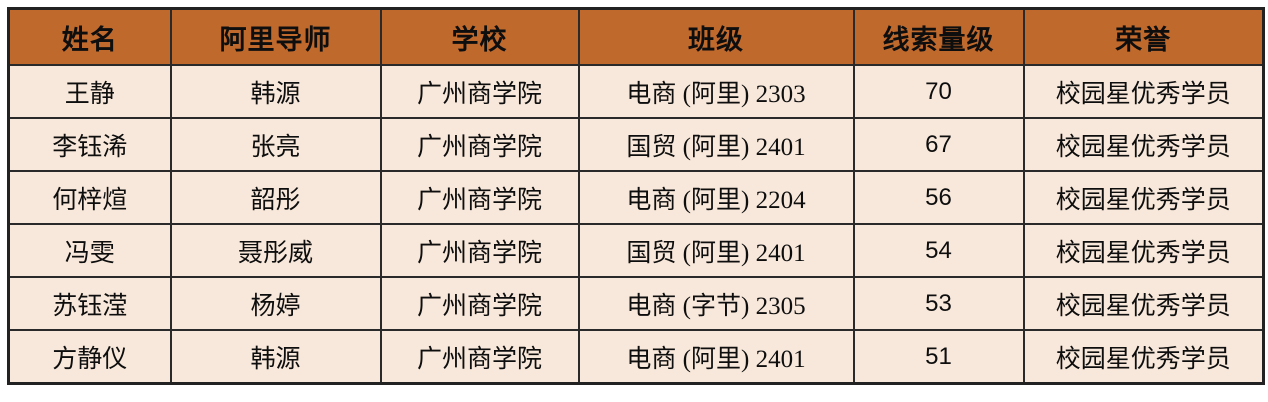 Image resolution: width=1268 pixels, height=402 pixels. What do you see at coordinates (89, 303) in the screenshot?
I see `cell-name: 苏钰滢` at bounding box center [89, 303].